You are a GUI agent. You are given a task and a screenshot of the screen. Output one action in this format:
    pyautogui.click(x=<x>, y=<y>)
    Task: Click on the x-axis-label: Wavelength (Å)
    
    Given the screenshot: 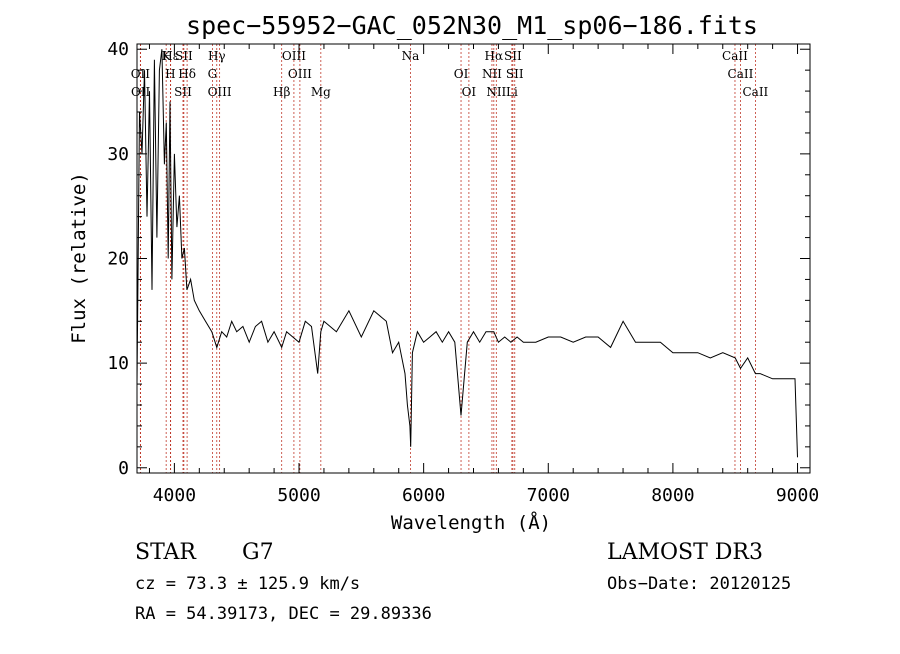 What is the action you would take?
    pyautogui.click(x=471, y=522)
    